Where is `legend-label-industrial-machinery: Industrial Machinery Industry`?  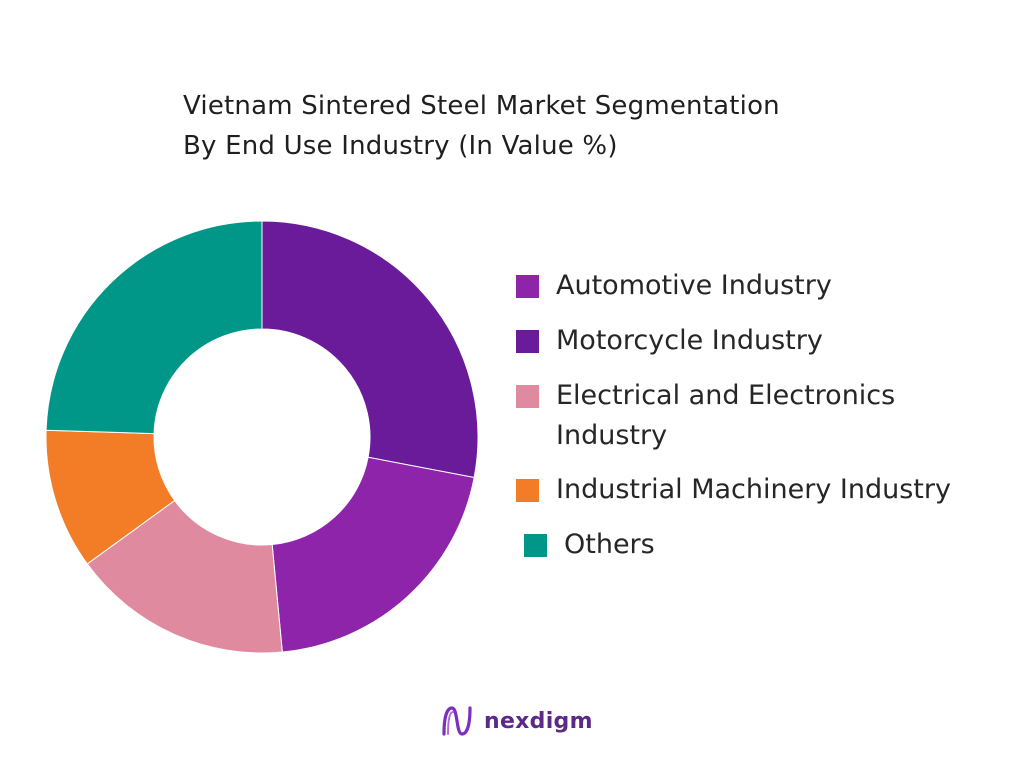 legend-label-industrial-machinery: Industrial Machinery Industry is located at coordinates (753, 489).